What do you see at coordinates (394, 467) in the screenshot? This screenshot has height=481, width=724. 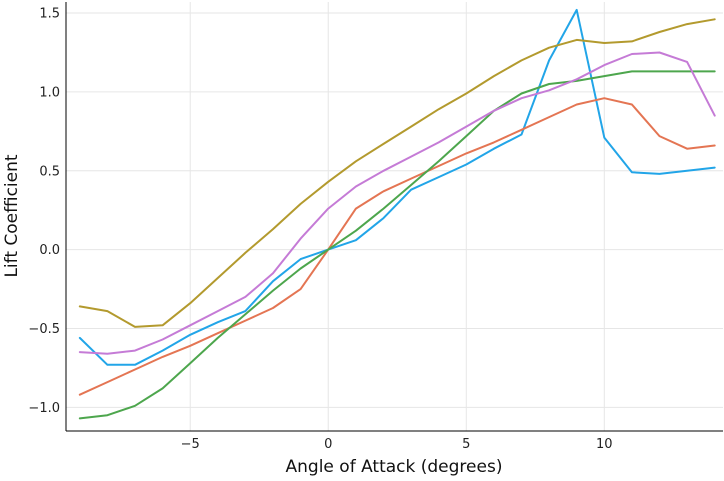 I see `x-axis-title: Angle of Attack (degrees)` at bounding box center [394, 467].